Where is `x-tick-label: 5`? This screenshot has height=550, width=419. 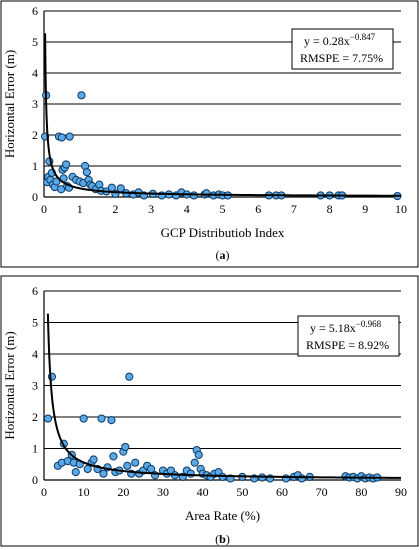 x-tick-label: 5 is located at coordinates (223, 209).